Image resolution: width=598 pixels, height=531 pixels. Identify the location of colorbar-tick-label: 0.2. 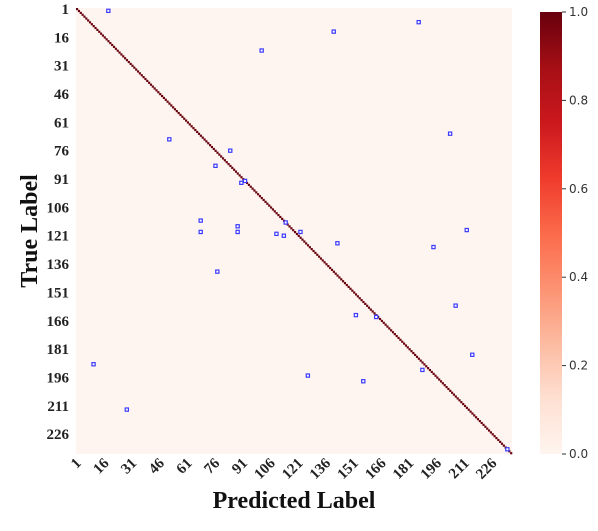
(578, 366).